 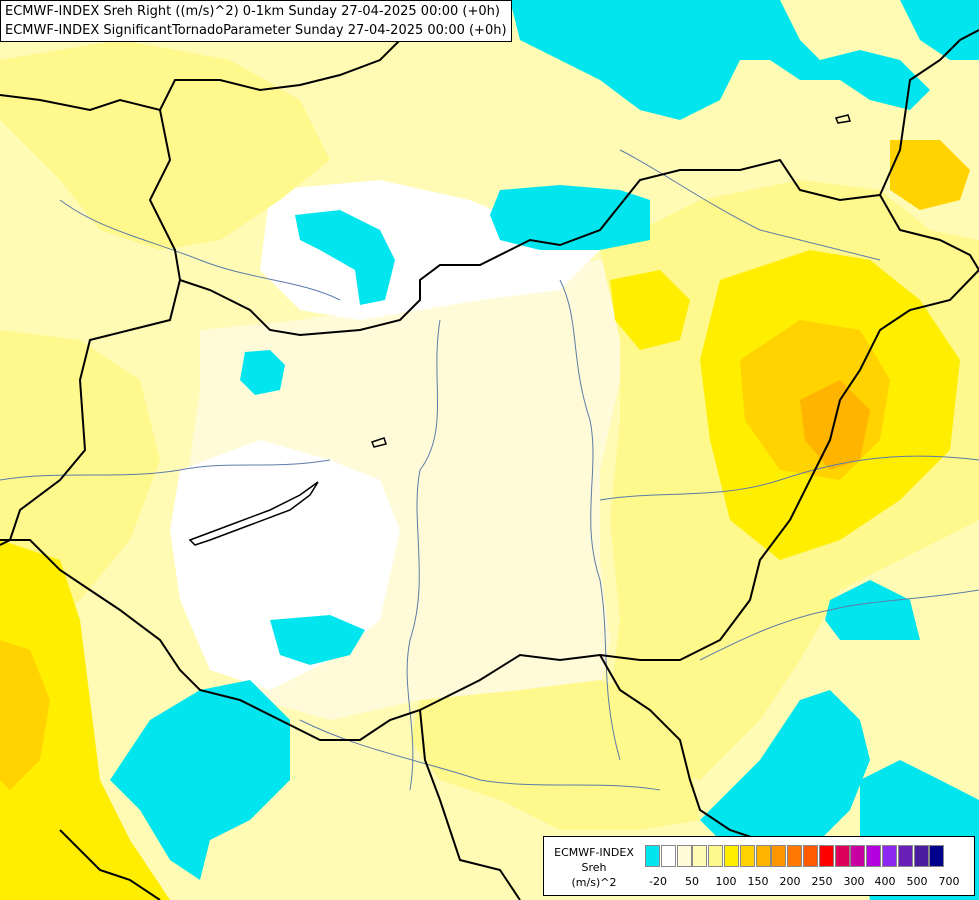 I want to click on legend-label: ECMWF-INDEX Sreh (m/s)^2, so click(x=594, y=867).